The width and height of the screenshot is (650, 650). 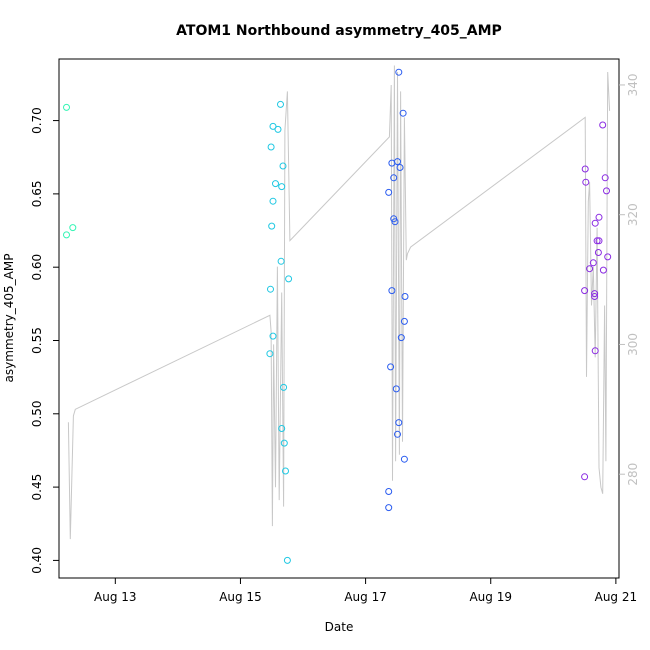 What do you see at coordinates (629, 279) in the screenshot?
I see `y-axis-right: 280 300 320 340` at bounding box center [629, 279].